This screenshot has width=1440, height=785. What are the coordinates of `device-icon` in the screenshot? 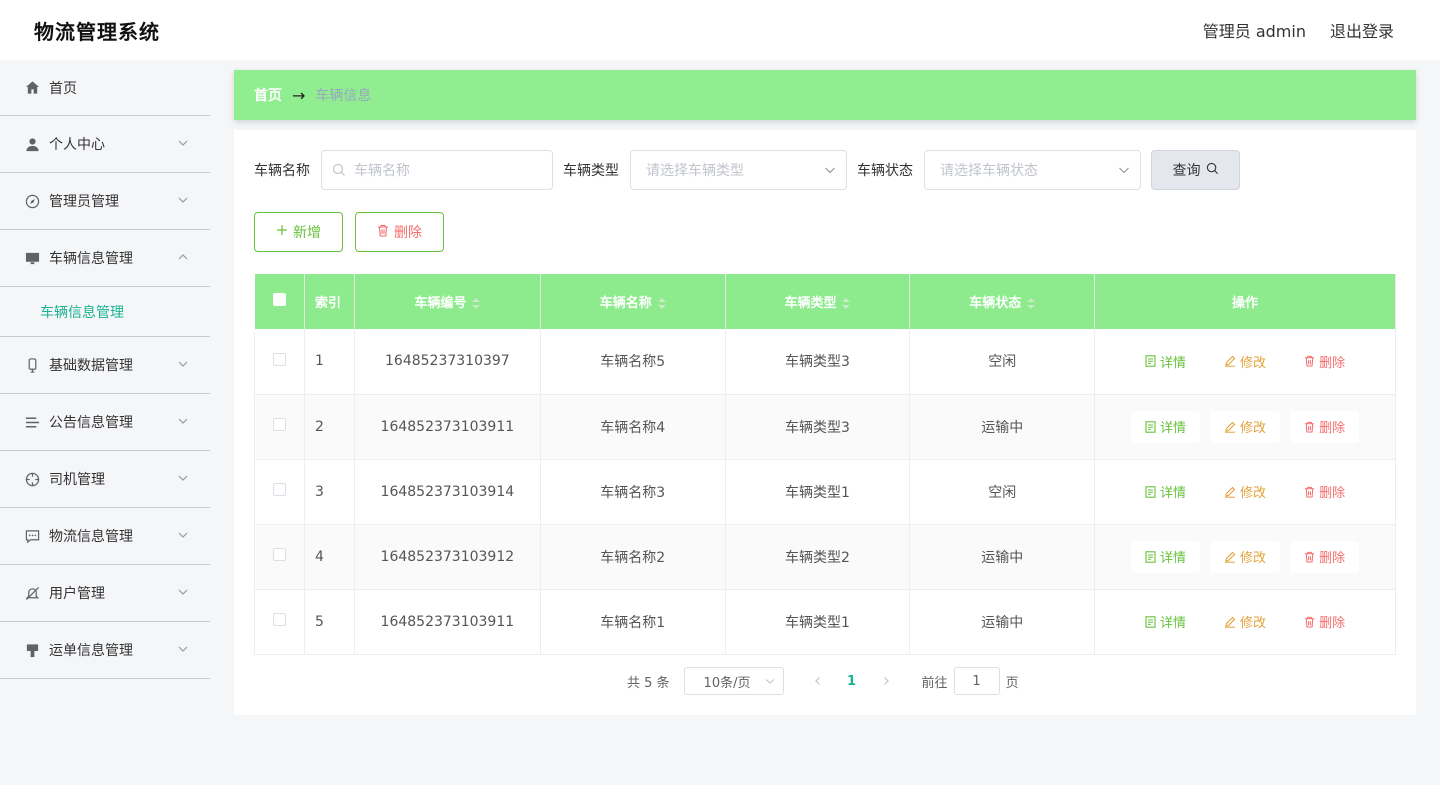 It's located at (32, 365).